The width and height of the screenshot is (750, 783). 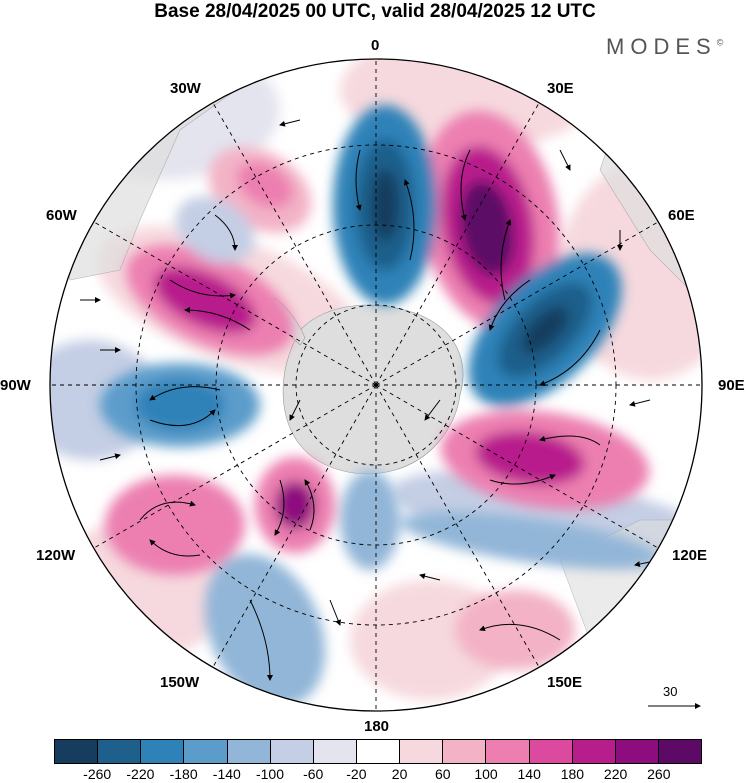 I want to click on colorbar-tick-label: -100, so click(x=270, y=774).